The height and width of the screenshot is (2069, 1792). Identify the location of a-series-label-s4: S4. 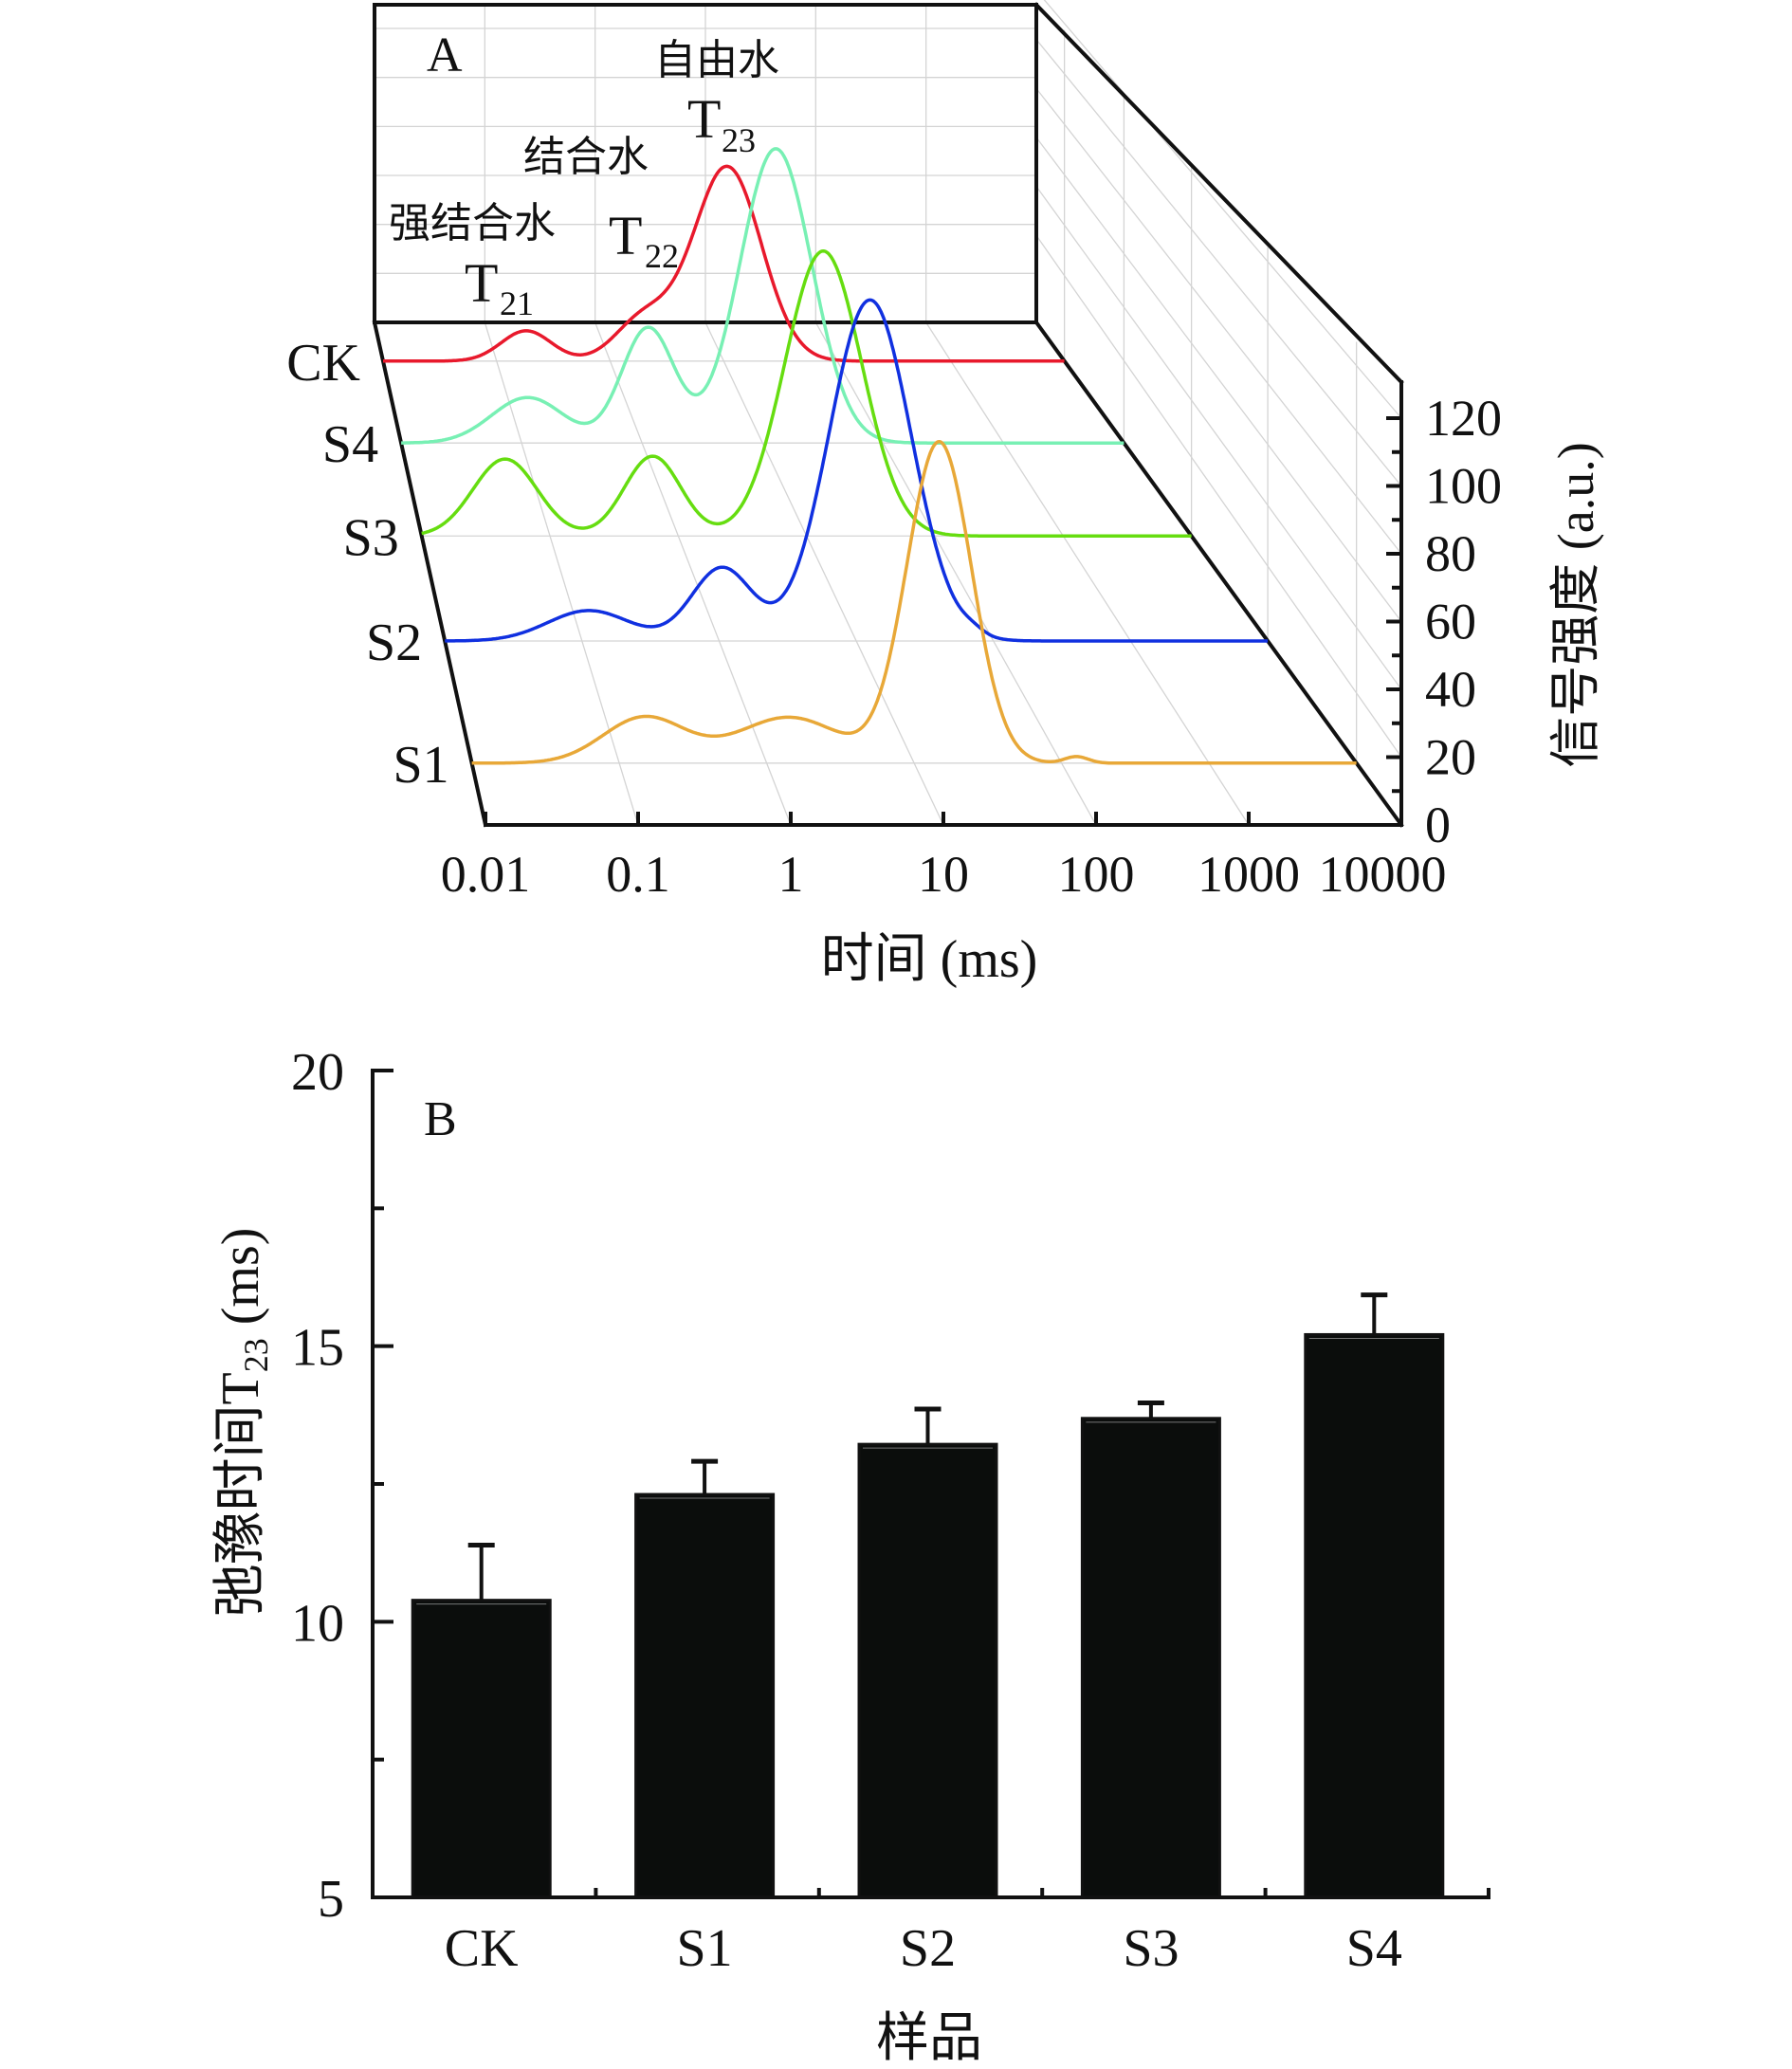
(350, 444).